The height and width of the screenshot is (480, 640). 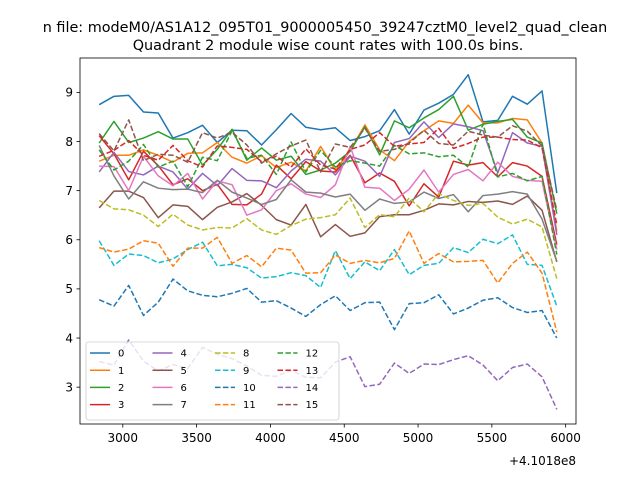 I want to click on x-tick-label: 5500, so click(x=492, y=438).